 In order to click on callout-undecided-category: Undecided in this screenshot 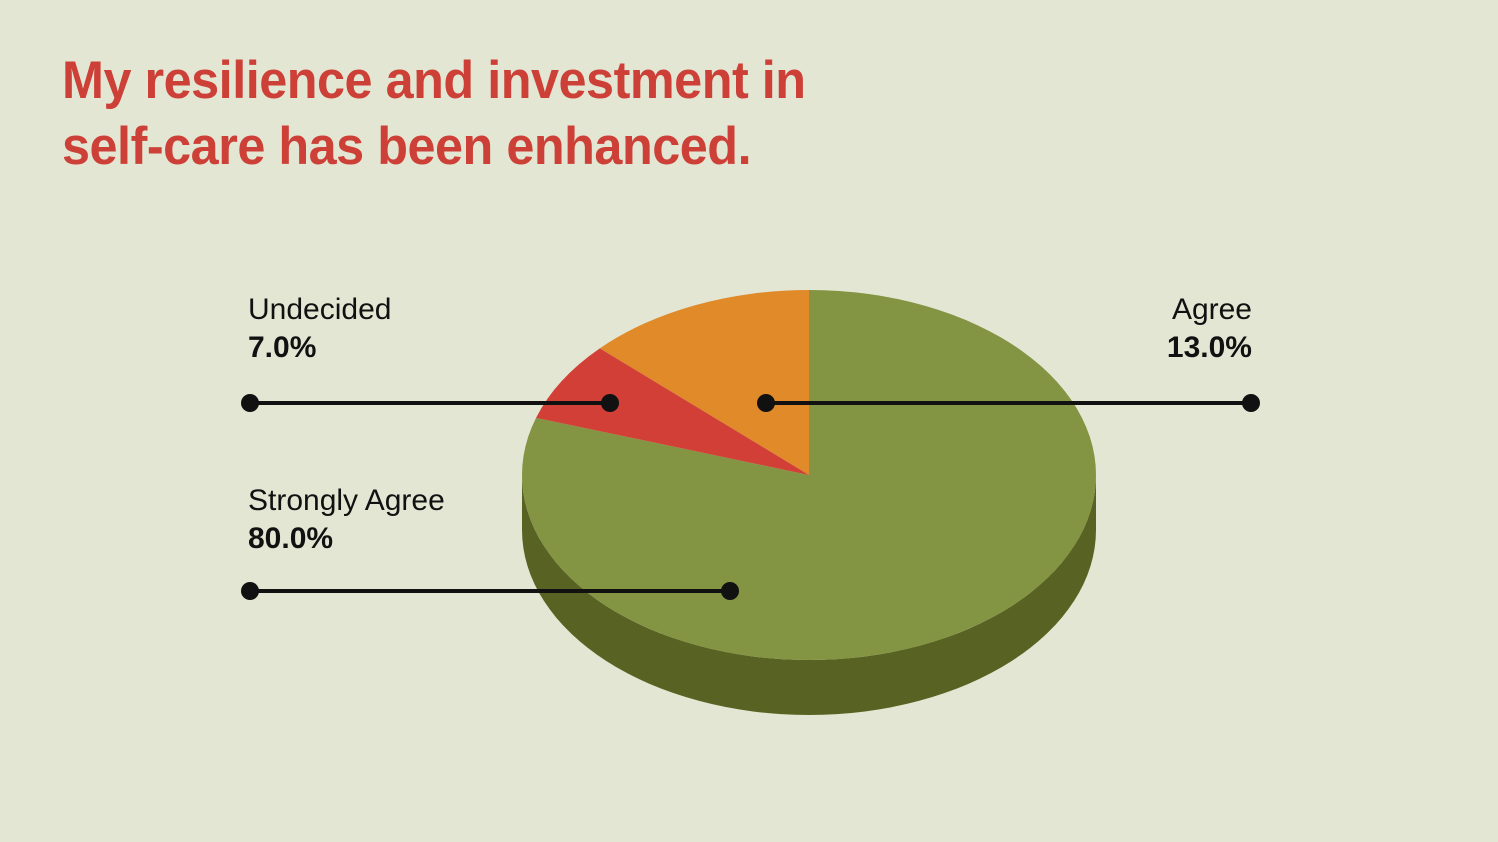, I will do `click(320, 309)`.